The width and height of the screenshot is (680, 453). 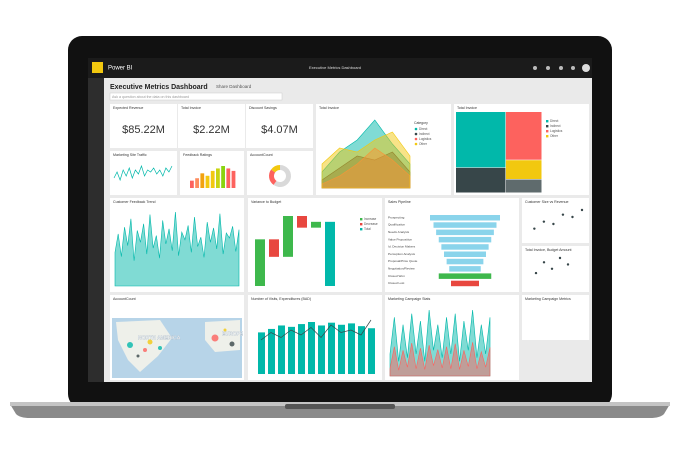 I want to click on tile-title: Discount Savings, so click(x=263, y=108).